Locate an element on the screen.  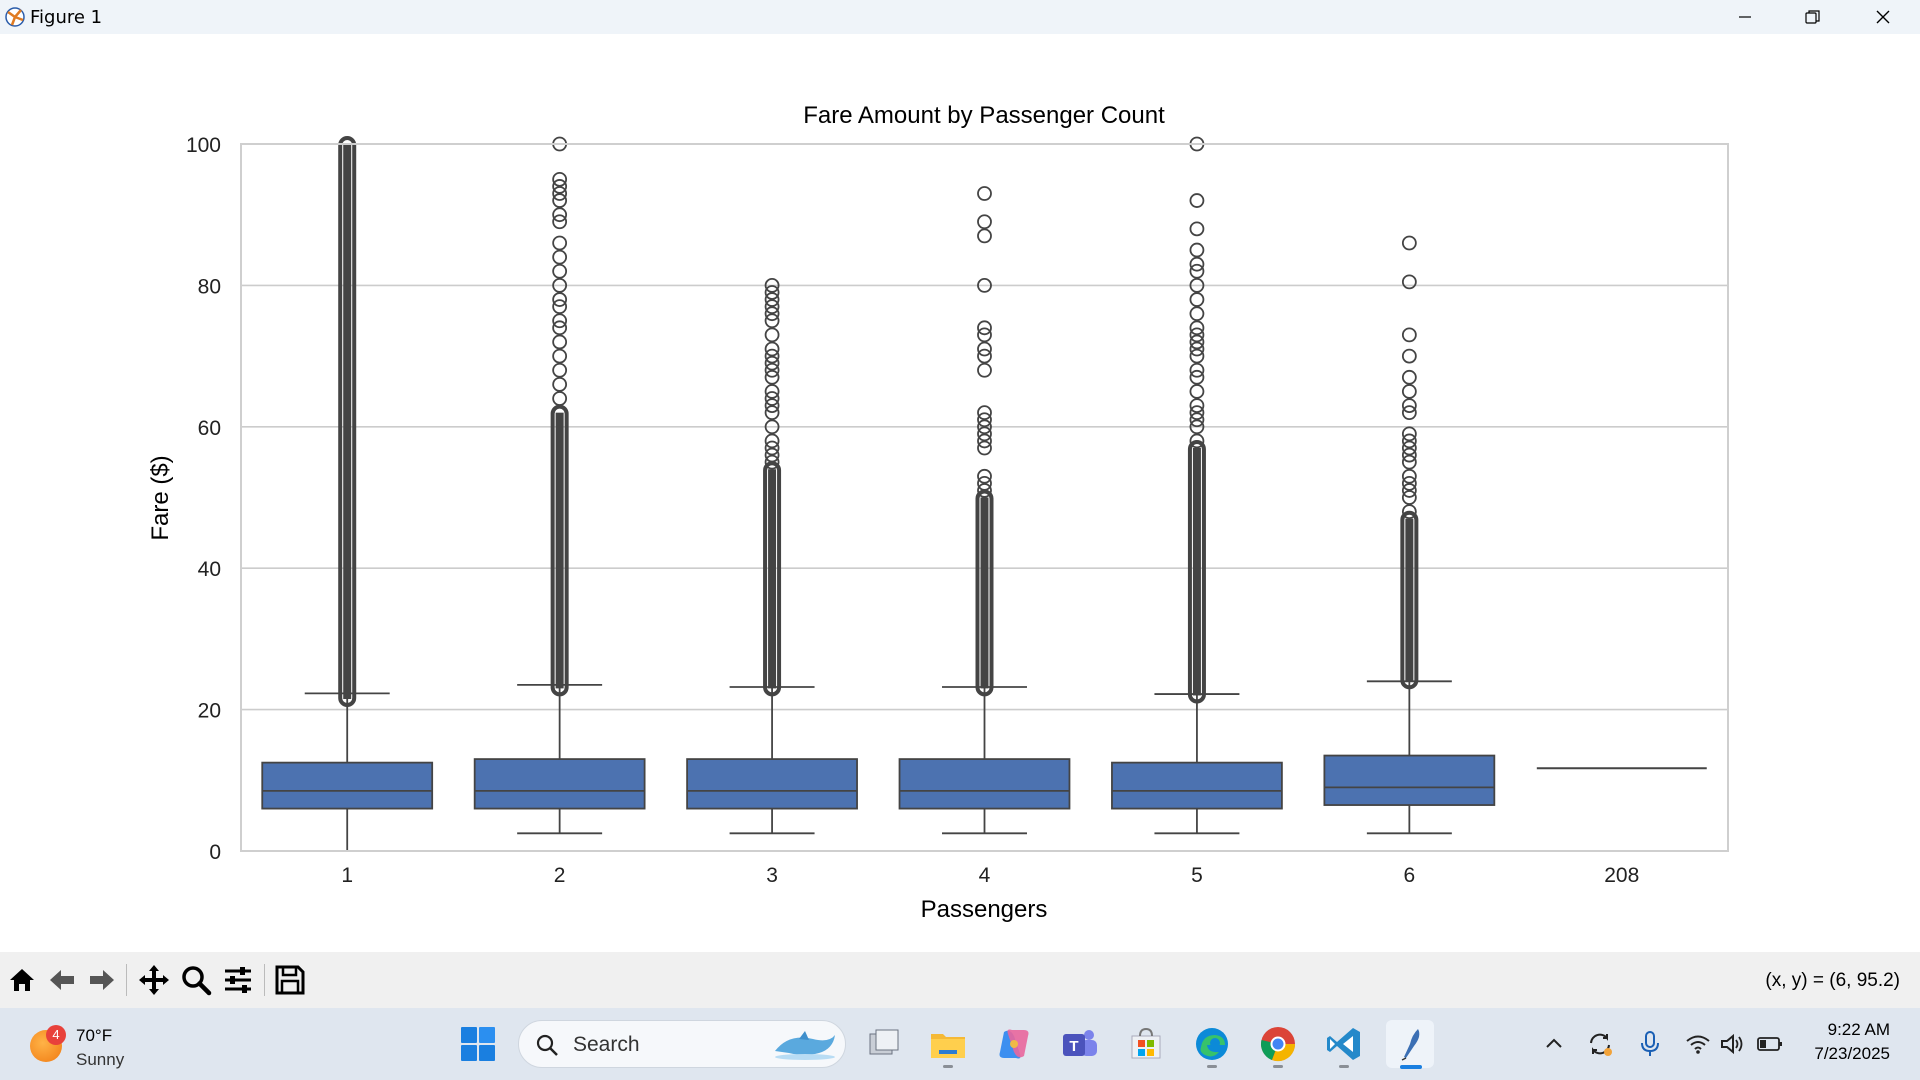
toolbar-separator is located at coordinates (126, 980).